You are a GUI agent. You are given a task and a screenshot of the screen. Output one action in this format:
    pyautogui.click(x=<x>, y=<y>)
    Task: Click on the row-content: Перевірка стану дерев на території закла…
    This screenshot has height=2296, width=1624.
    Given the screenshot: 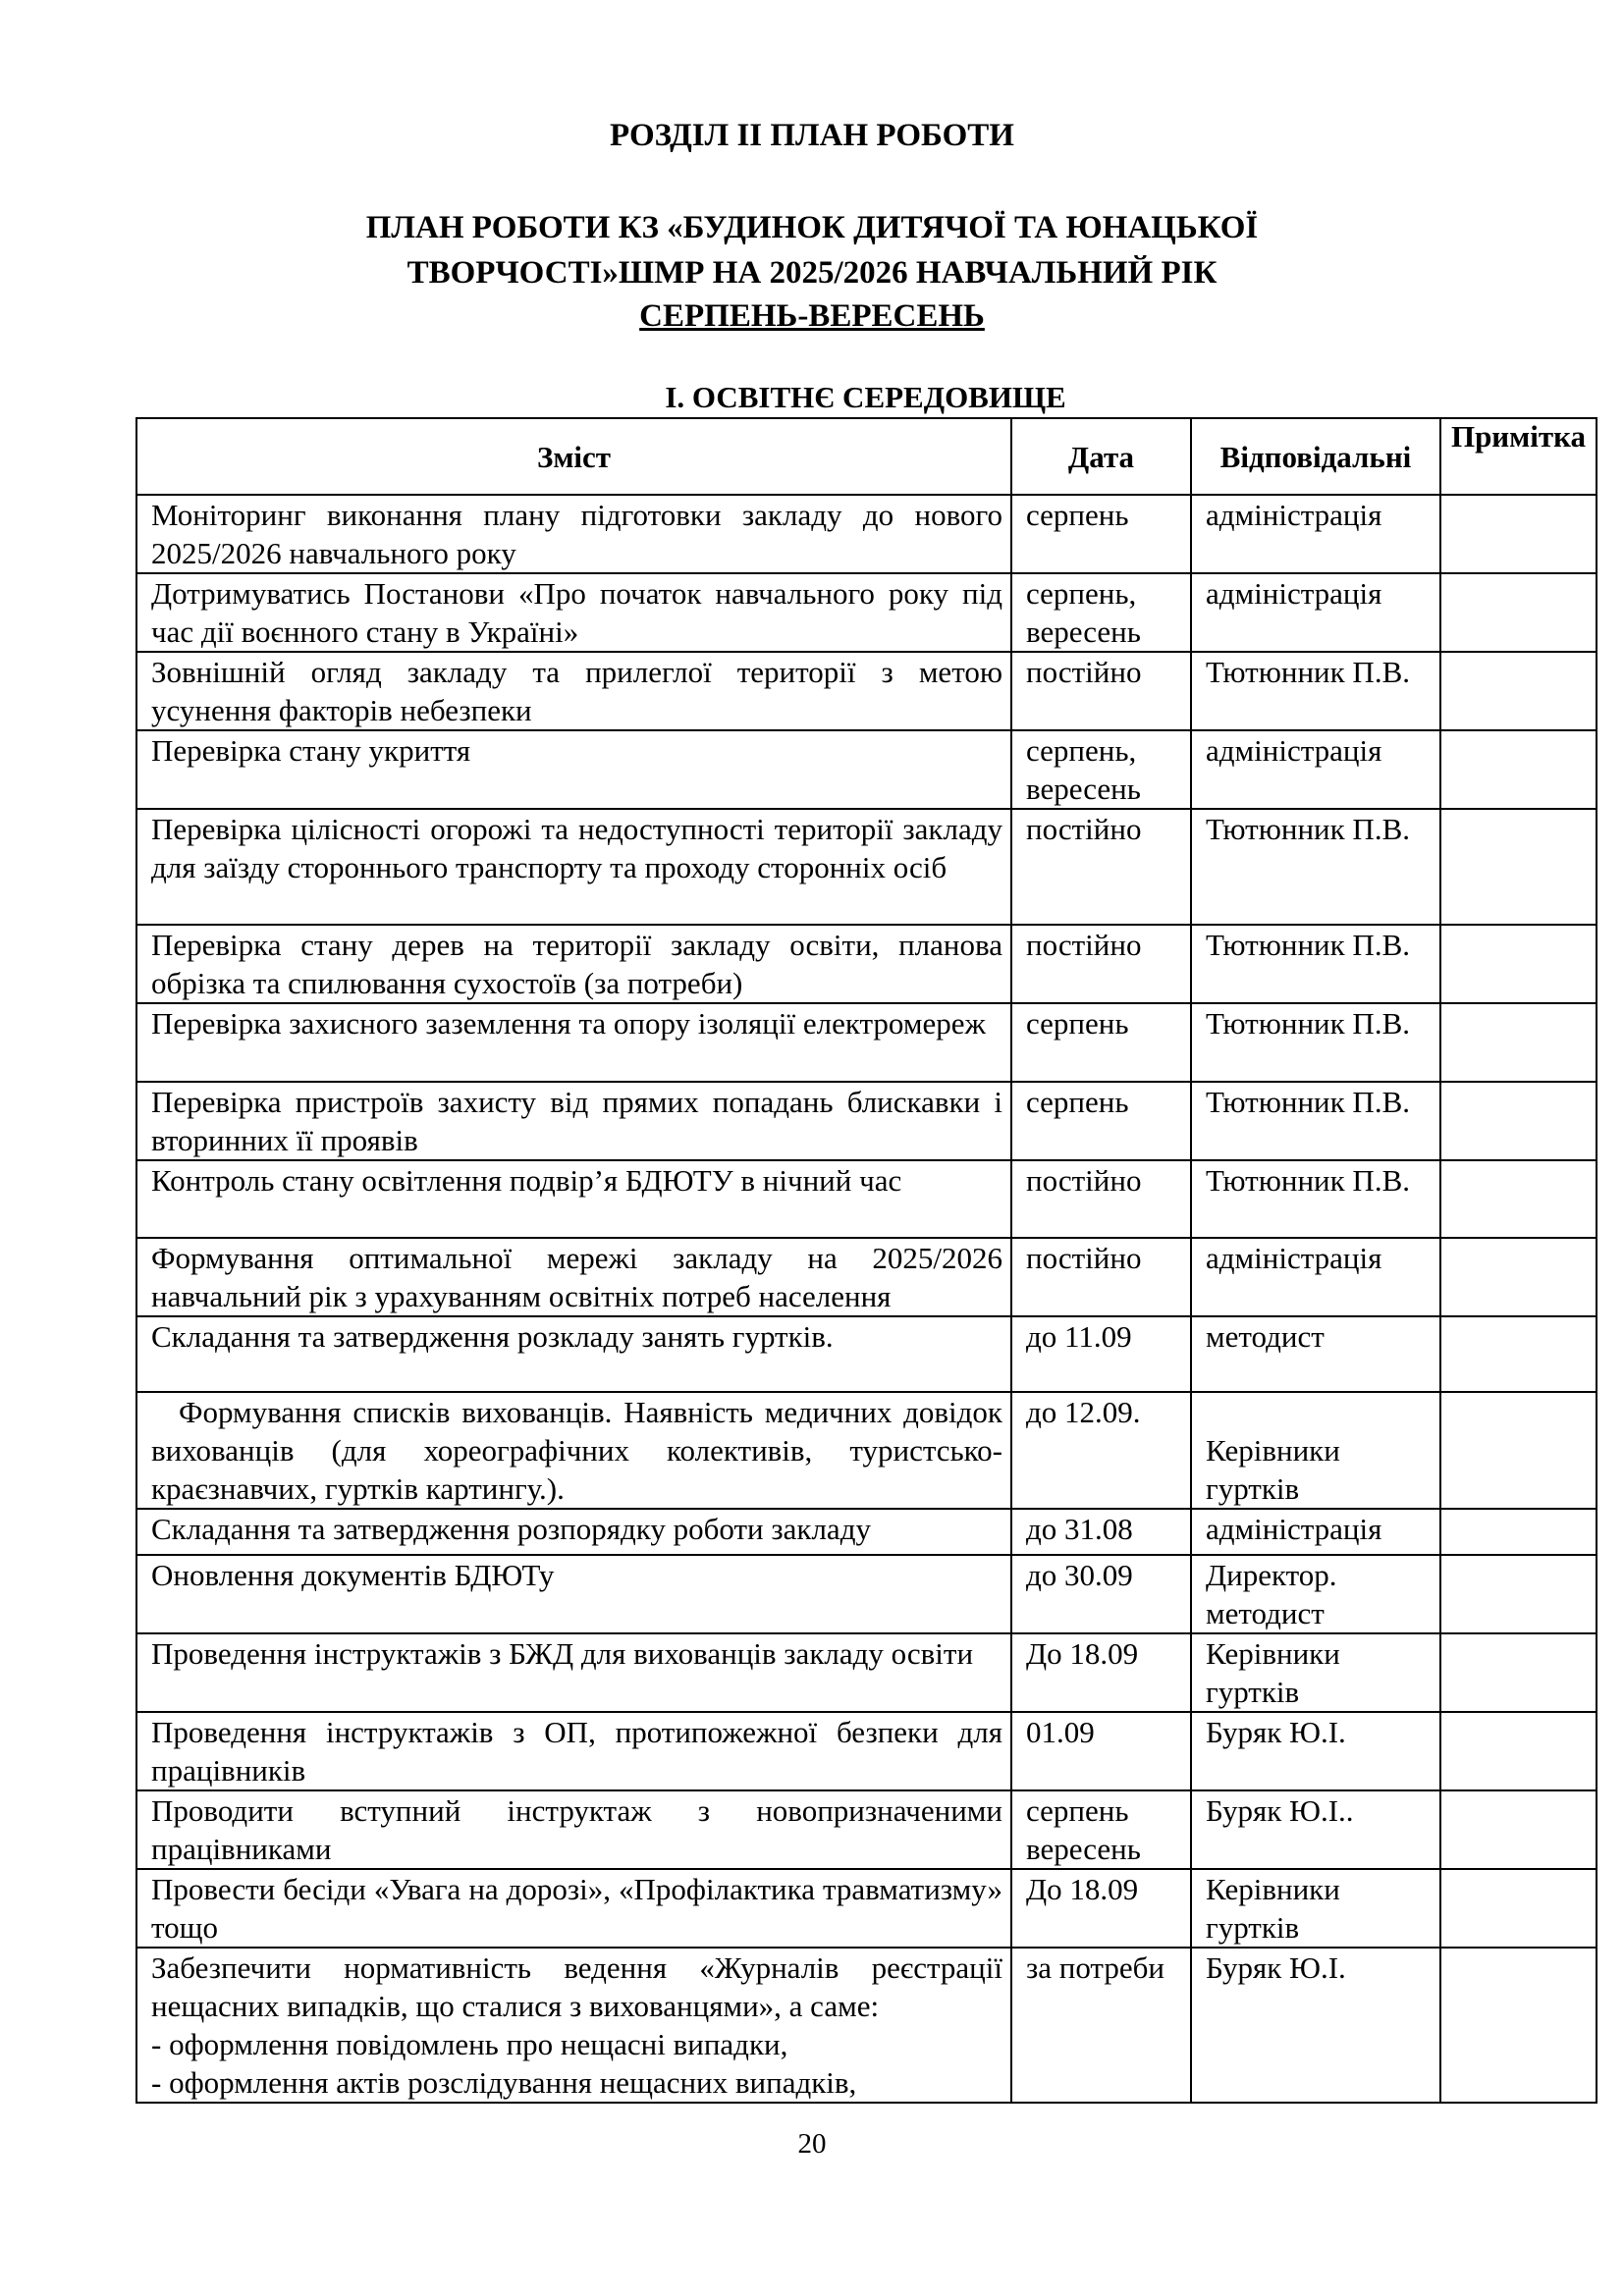 What is the action you would take?
    pyautogui.click(x=573, y=964)
    